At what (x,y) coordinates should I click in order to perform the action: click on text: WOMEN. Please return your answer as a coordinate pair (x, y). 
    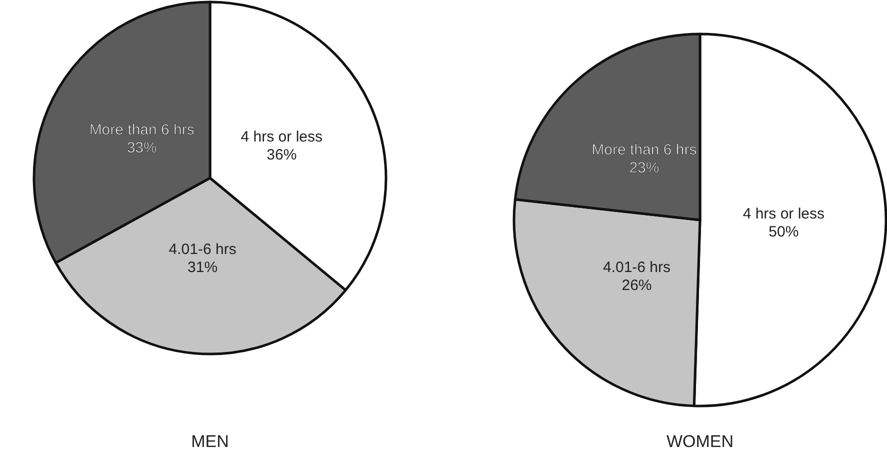
    Looking at the image, I should click on (700, 441).